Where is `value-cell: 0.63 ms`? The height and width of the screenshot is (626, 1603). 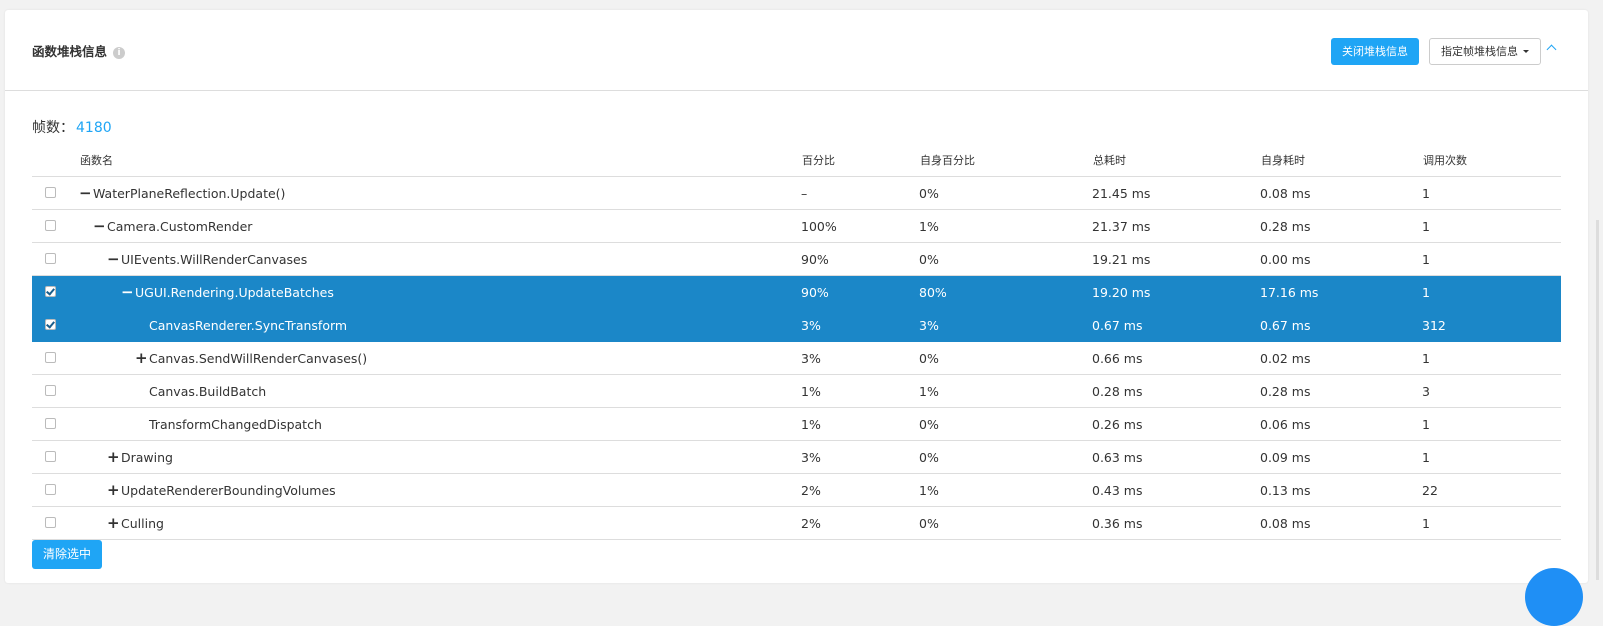
value-cell: 0.63 ms is located at coordinates (1176, 457).